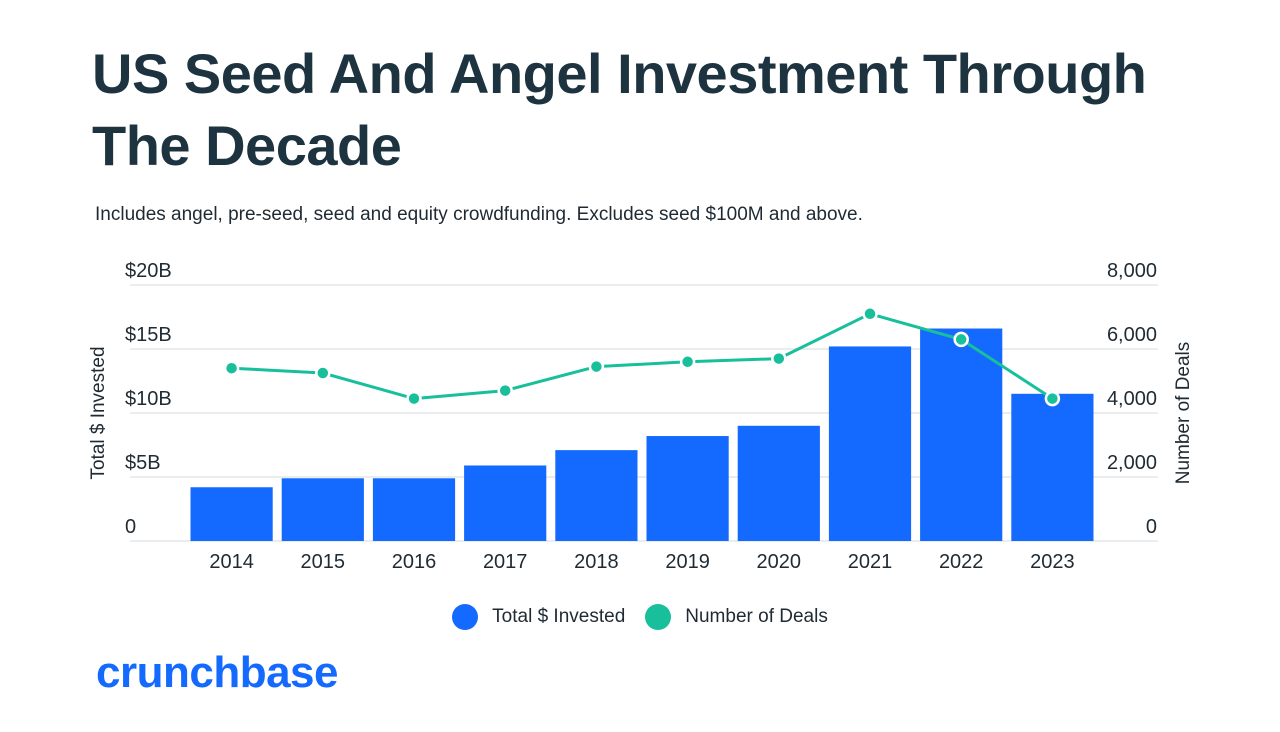 This screenshot has height=732, width=1280. I want to click on legend-item-deals: Number of Deals, so click(736, 617).